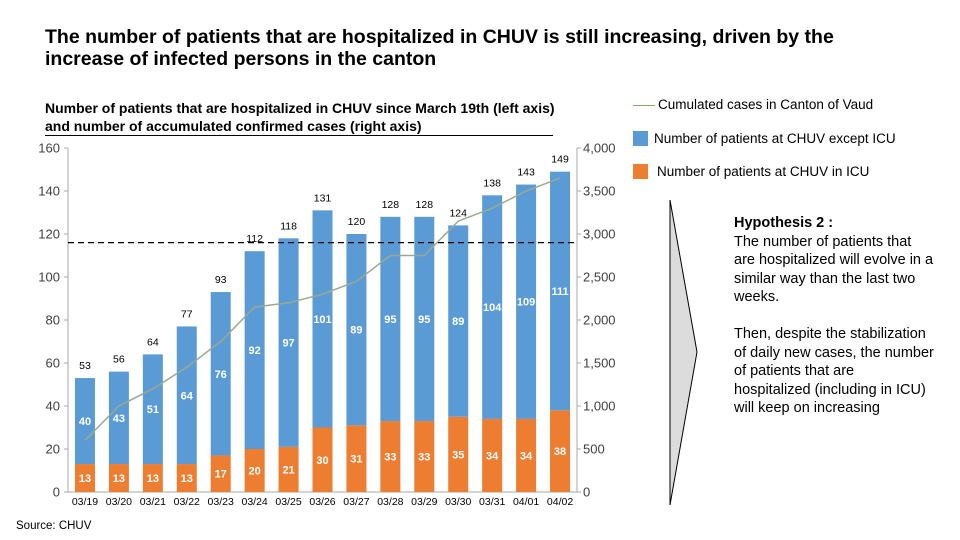 Image resolution: width=960 pixels, height=540 pixels. I want to click on x-tick-label: 03/22, so click(187, 502).